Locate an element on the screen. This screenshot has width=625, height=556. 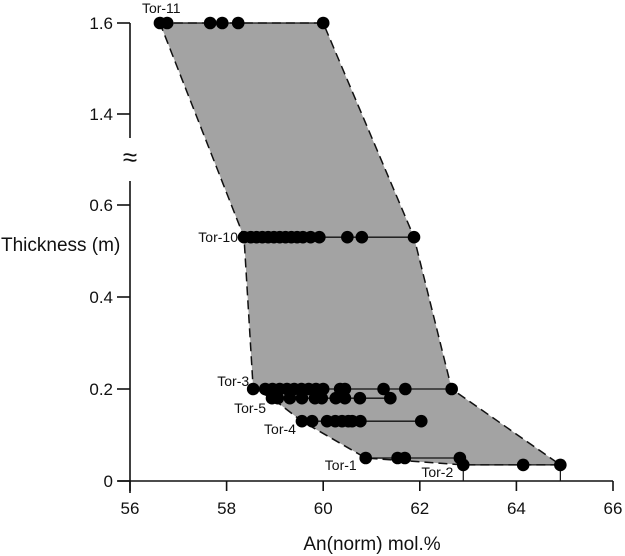
y-ticks: 0 0.2 0.4 0.6 1.4 1.6 is located at coordinates (109, 252).